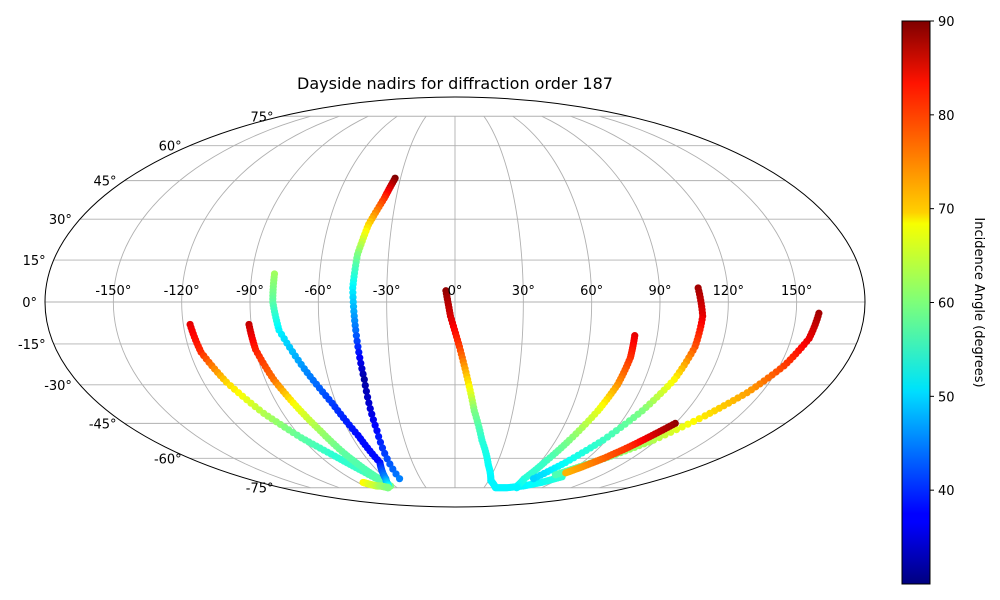  I want to click on longitude-tick-label: -60°, so click(318, 291).